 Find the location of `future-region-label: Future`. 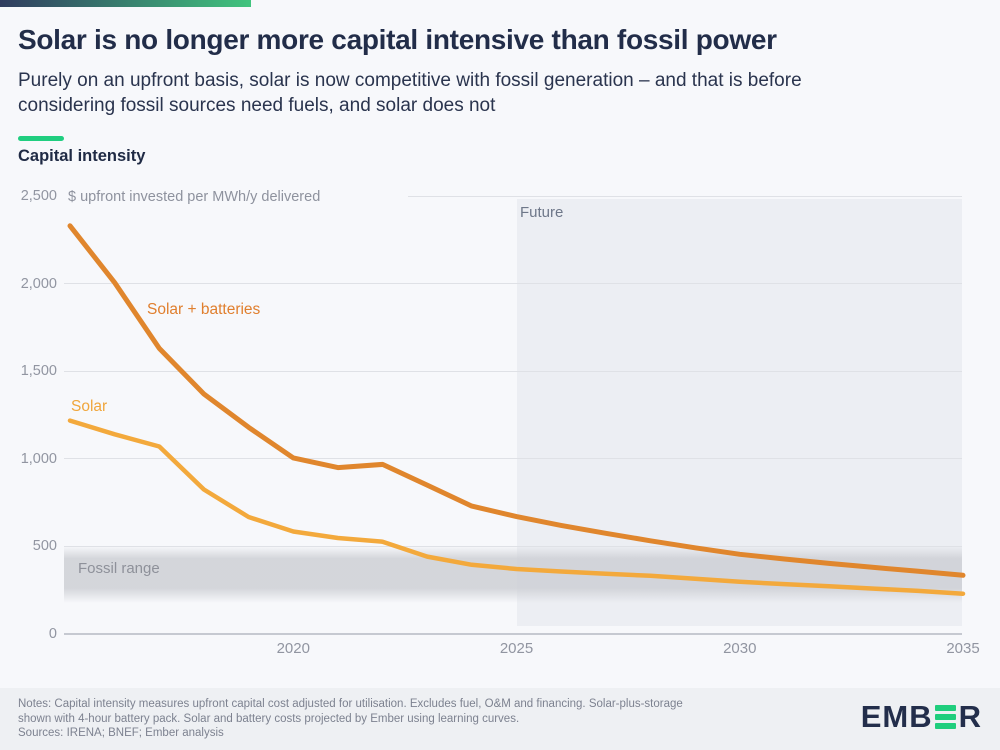

future-region-label: Future is located at coordinates (542, 212).